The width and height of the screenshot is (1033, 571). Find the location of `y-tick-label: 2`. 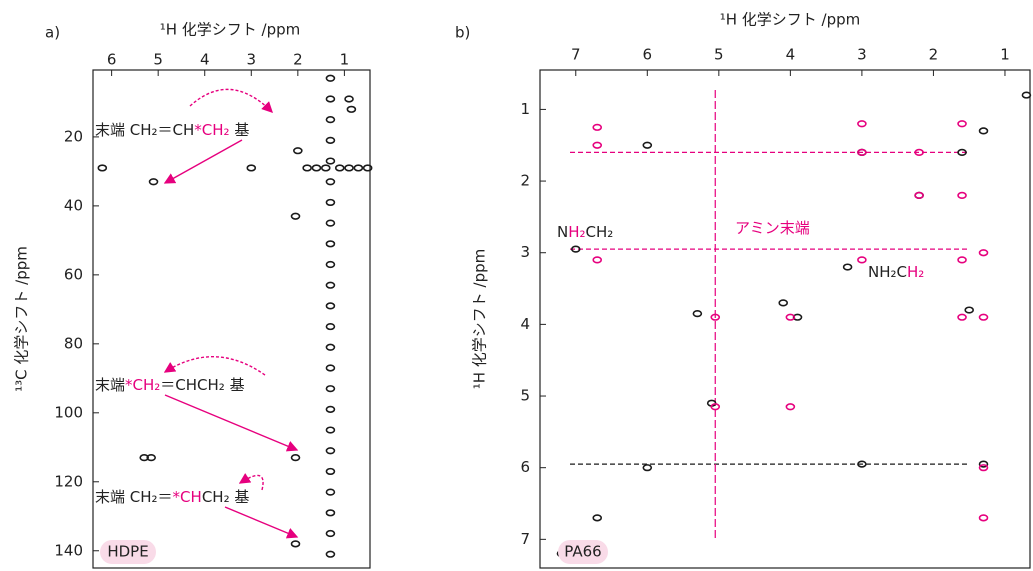

y-tick-label: 2 is located at coordinates (525, 181).